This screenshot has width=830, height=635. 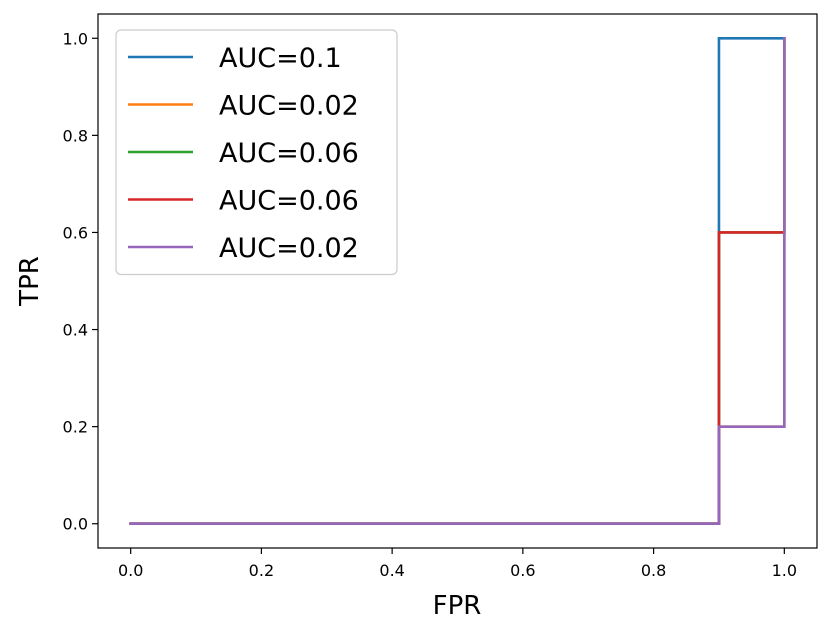 What do you see at coordinates (130, 570) in the screenshot?
I see `x-tick-label-0: 0.0` at bounding box center [130, 570].